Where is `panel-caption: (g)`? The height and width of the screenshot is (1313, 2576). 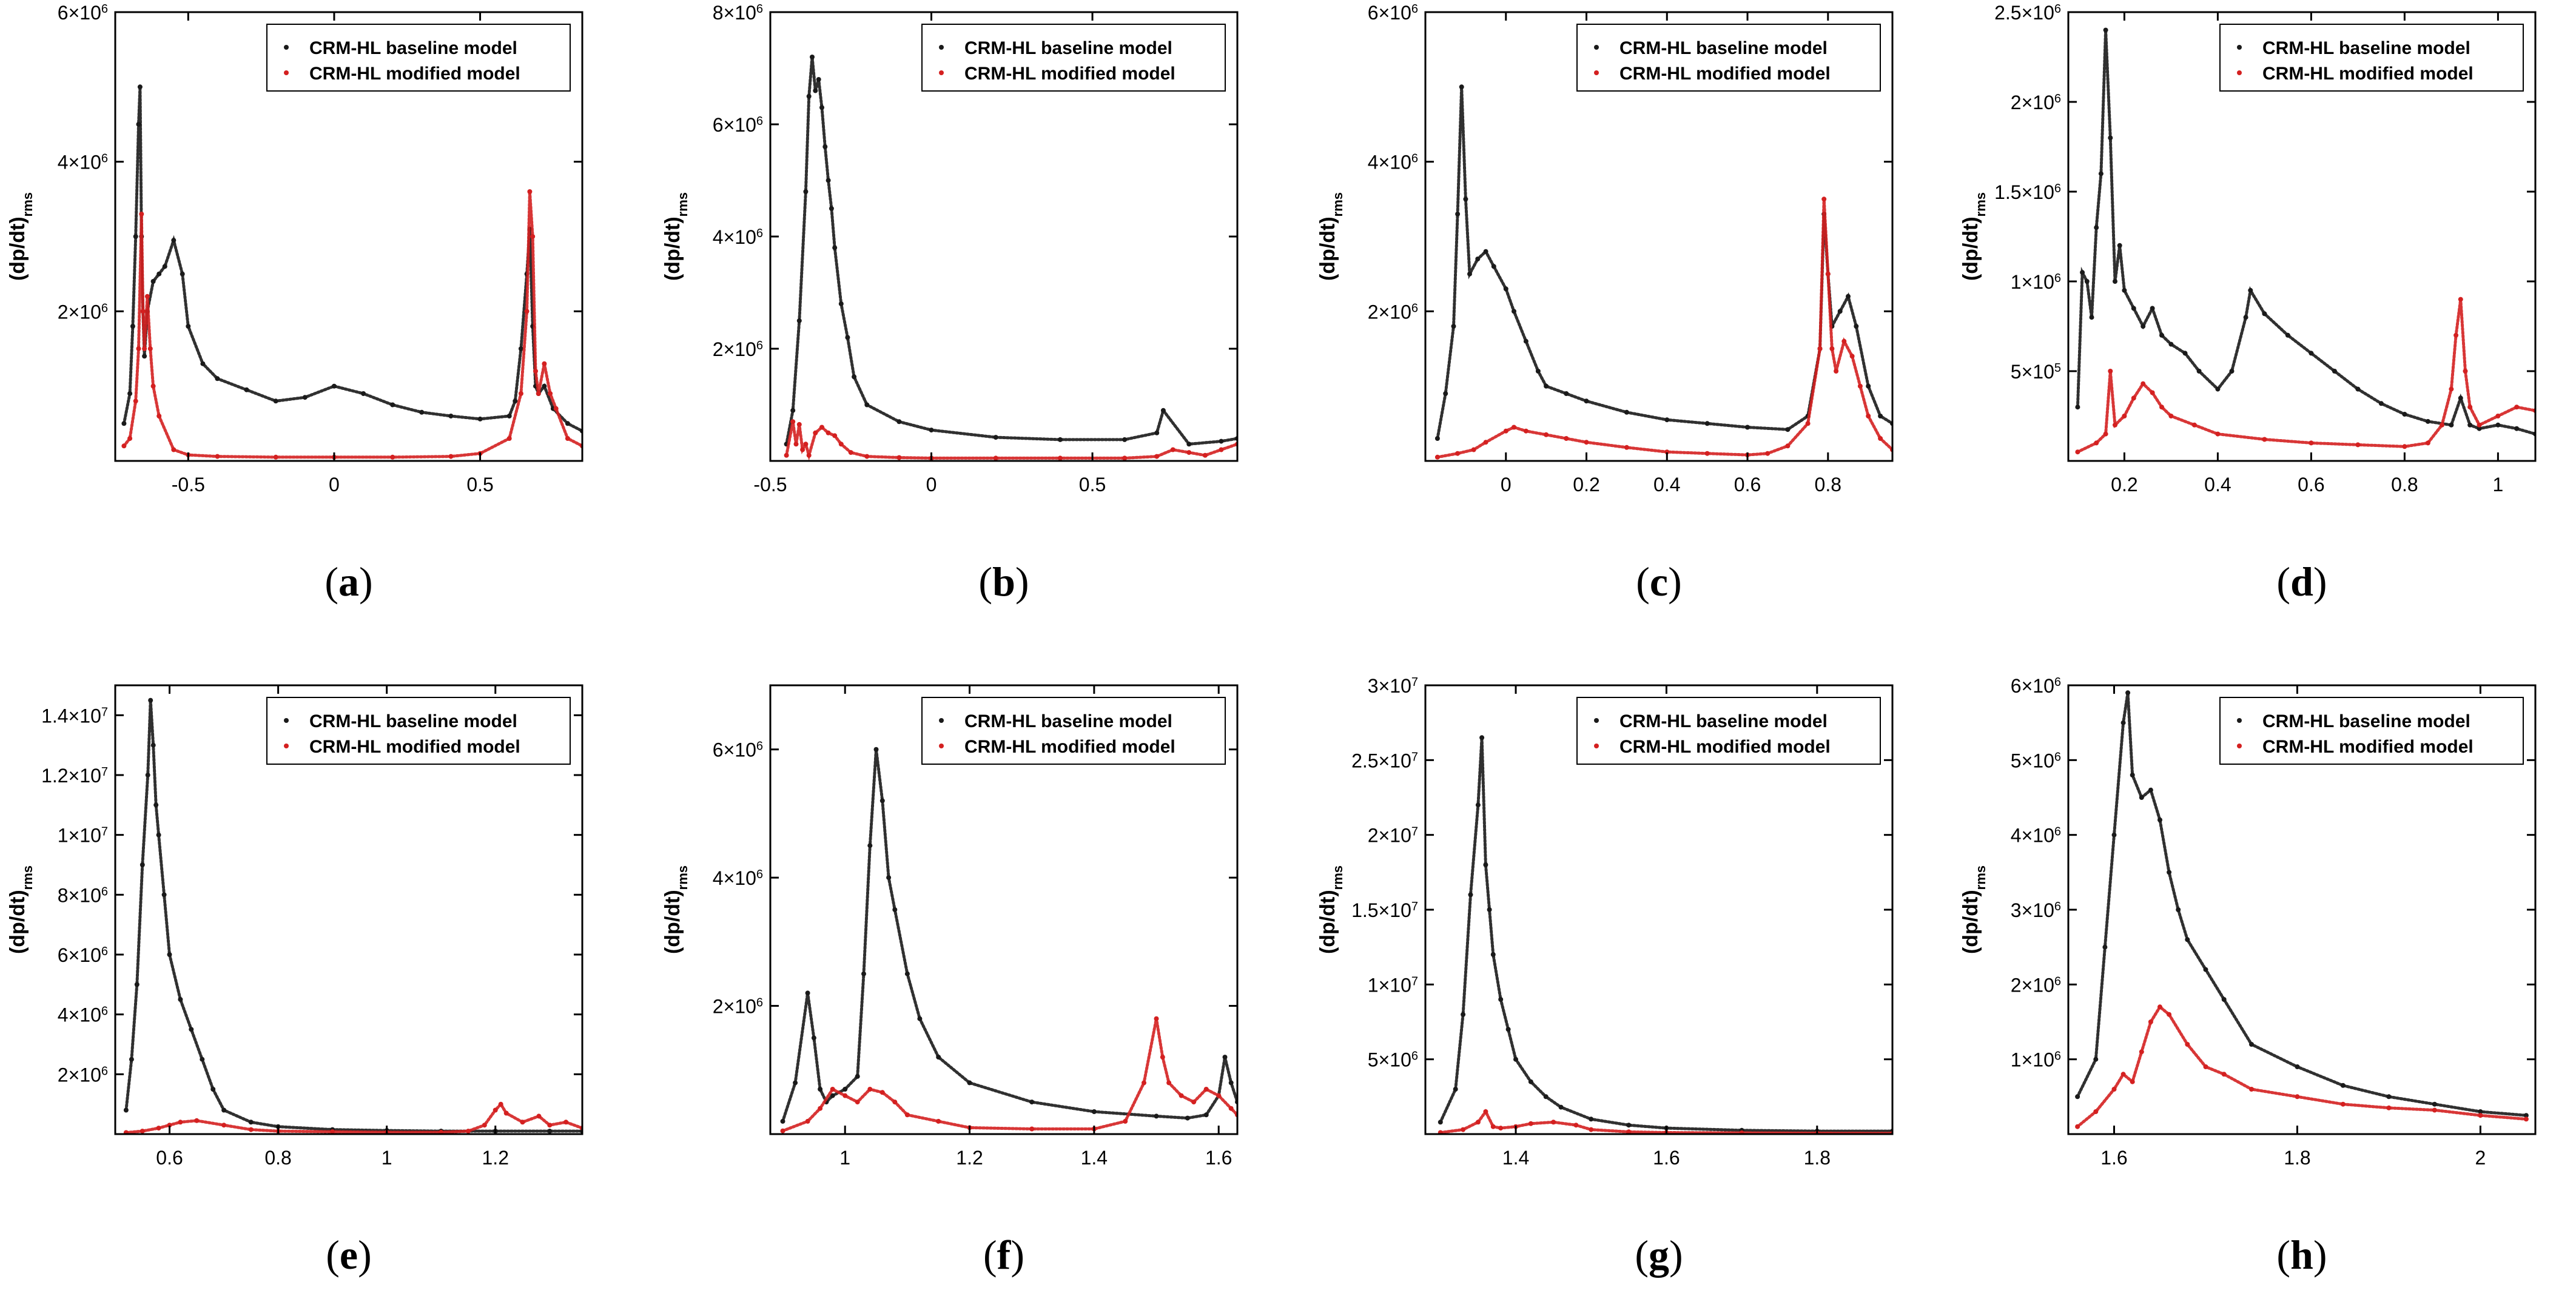 panel-caption: (g) is located at coordinates (1659, 1255).